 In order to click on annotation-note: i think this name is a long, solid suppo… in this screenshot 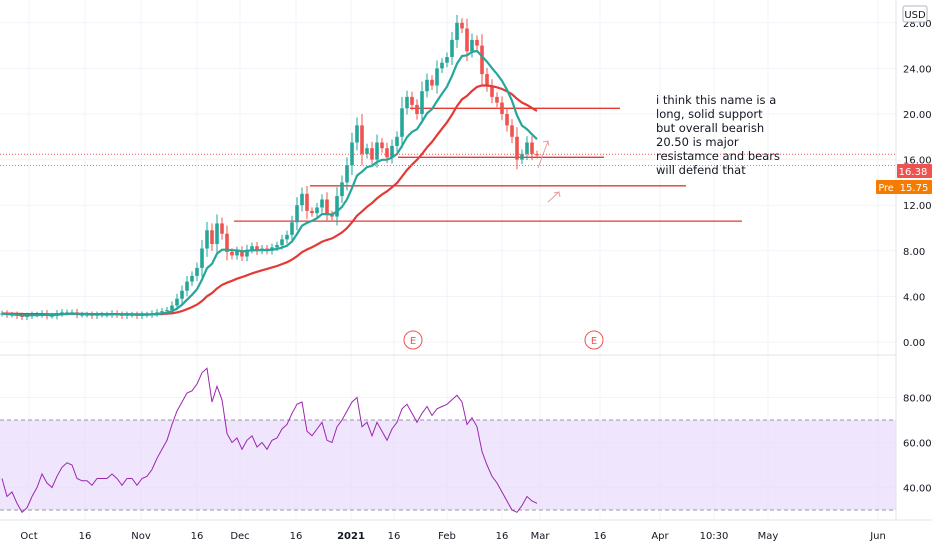, I will do `click(718, 135)`.